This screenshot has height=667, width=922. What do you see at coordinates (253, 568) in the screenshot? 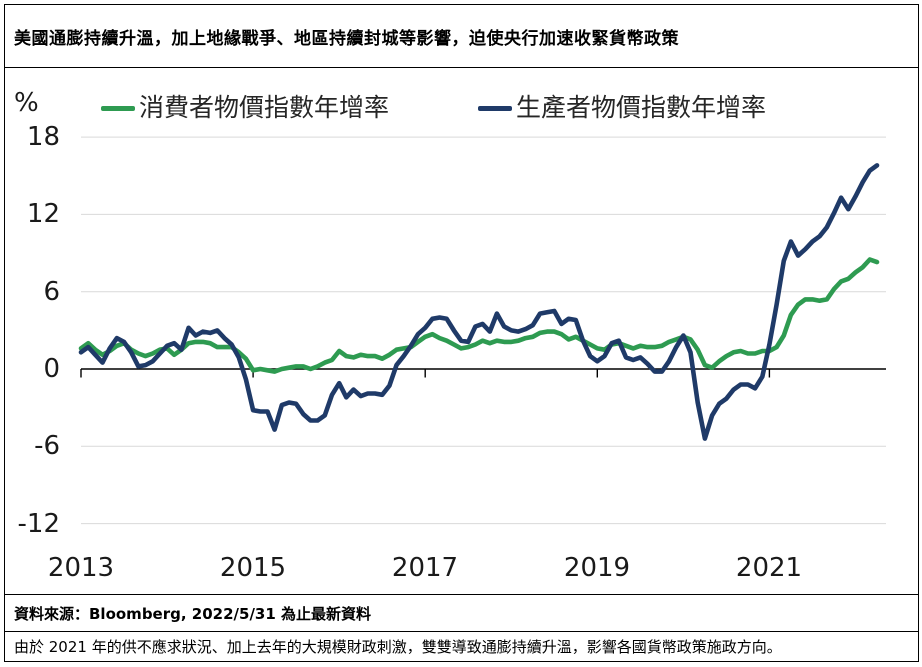
I see `x-axis-tick-label: 2015` at bounding box center [253, 568].